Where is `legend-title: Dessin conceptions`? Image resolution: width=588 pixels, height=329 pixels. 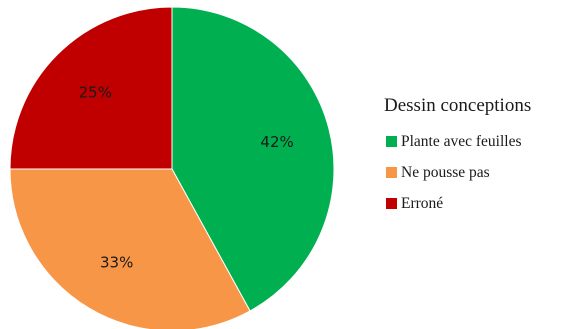 legend-title: Dessin conceptions is located at coordinates (457, 105).